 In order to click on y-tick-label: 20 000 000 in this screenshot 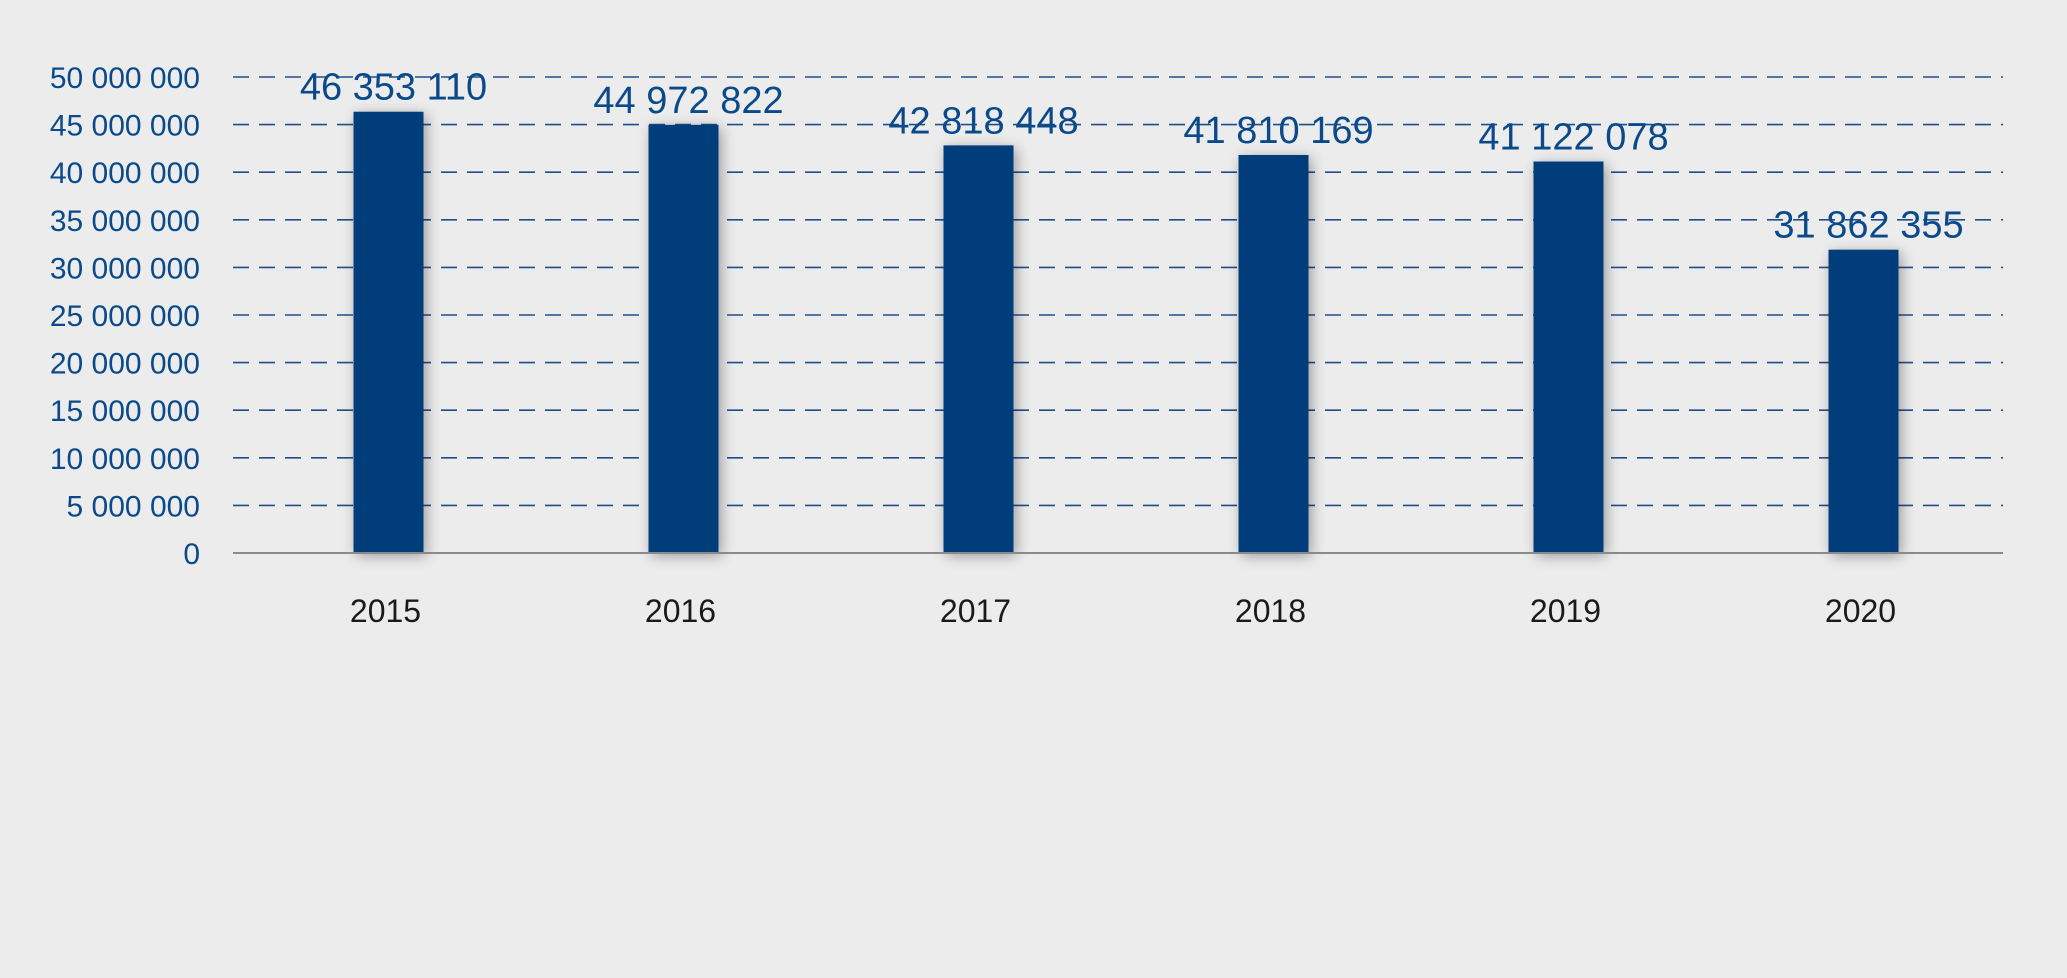, I will do `click(125, 364)`.